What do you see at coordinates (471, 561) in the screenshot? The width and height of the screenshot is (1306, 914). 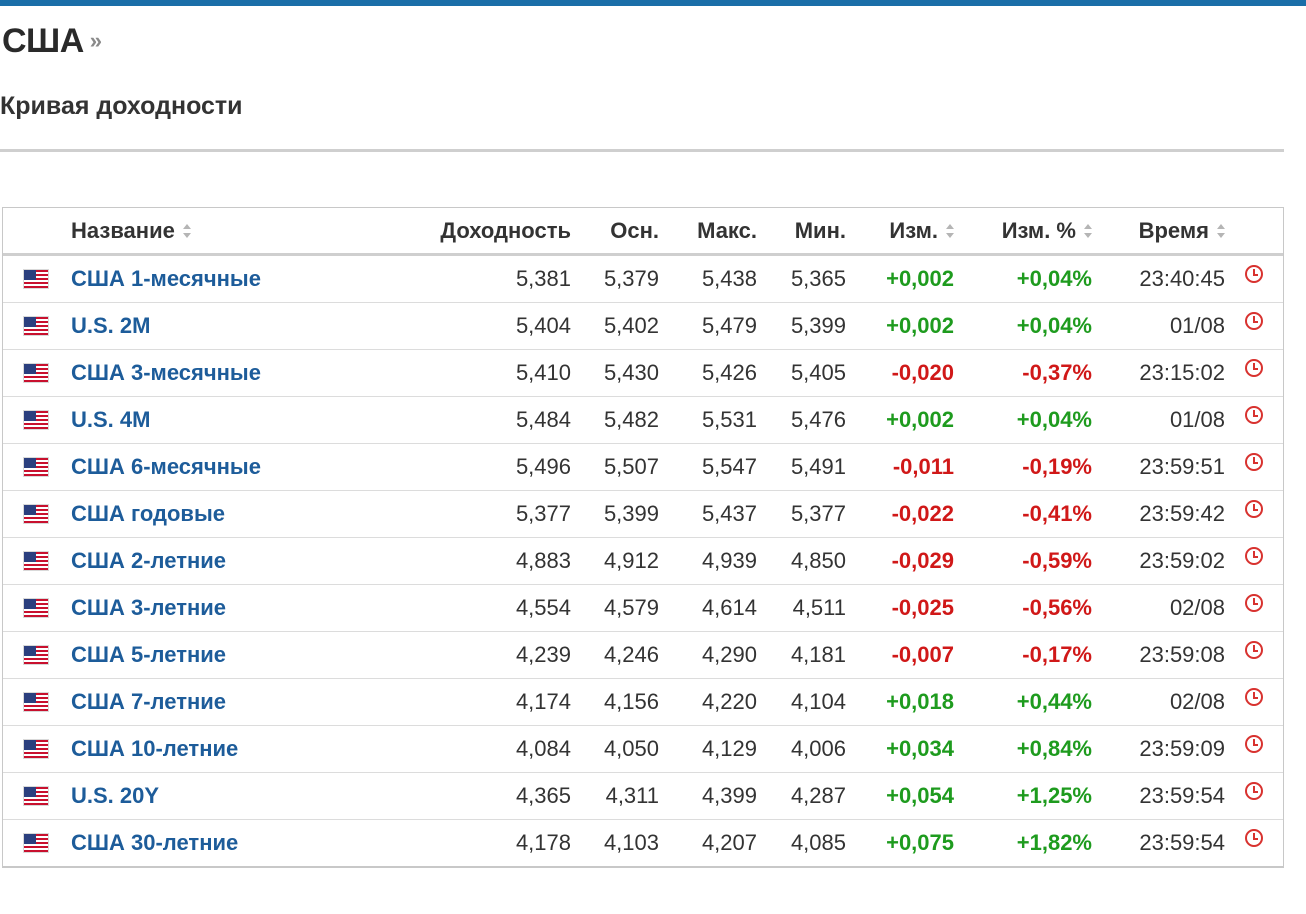 I see `yield-cell: 4,883` at bounding box center [471, 561].